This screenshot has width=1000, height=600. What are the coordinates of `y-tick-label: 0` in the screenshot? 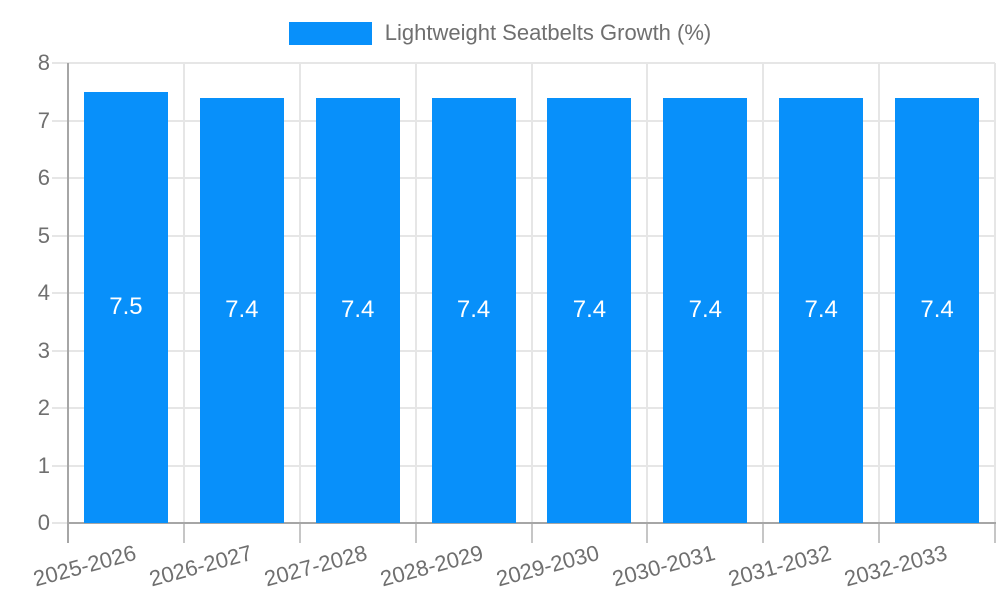 It's located at (43, 522).